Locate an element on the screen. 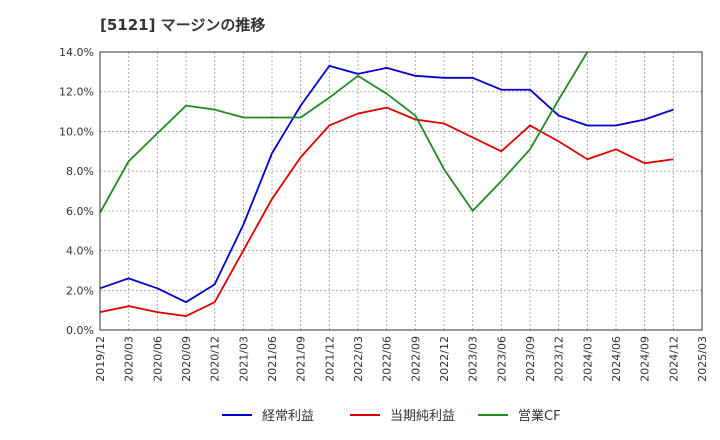  x-tick-label: 2022/03 is located at coordinates (358, 359).